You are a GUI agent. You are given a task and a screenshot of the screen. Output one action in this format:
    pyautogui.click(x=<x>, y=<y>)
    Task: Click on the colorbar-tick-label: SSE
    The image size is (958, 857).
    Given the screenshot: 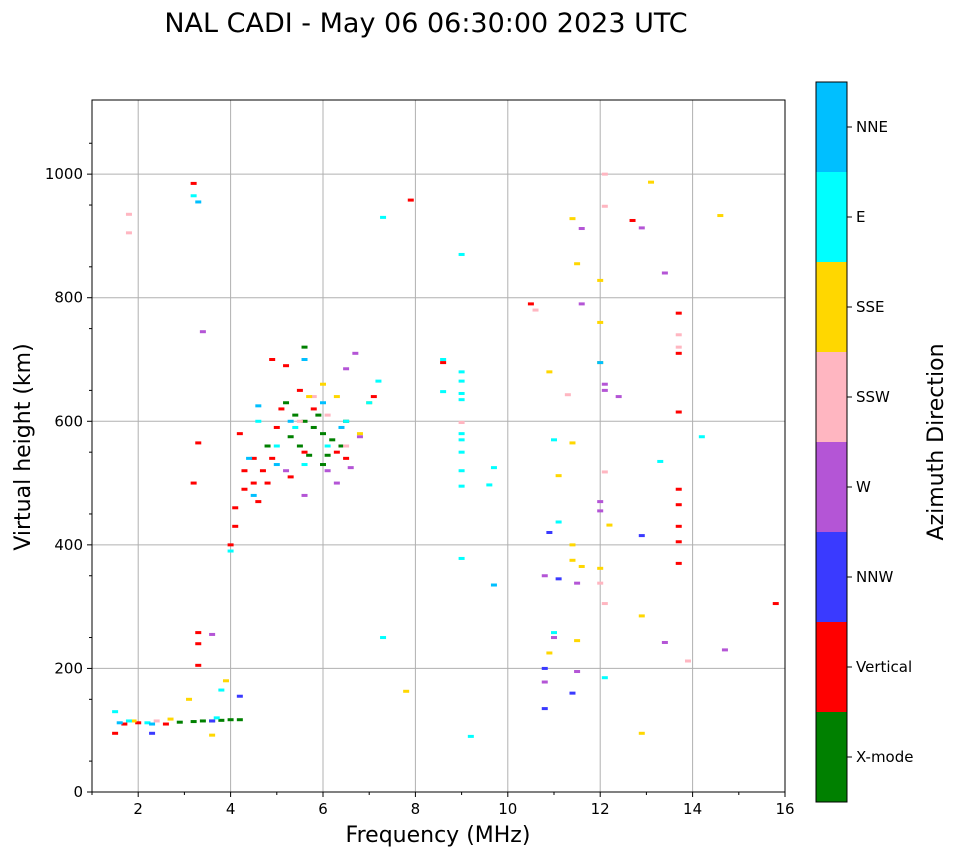 What is the action you would take?
    pyautogui.click(x=870, y=307)
    